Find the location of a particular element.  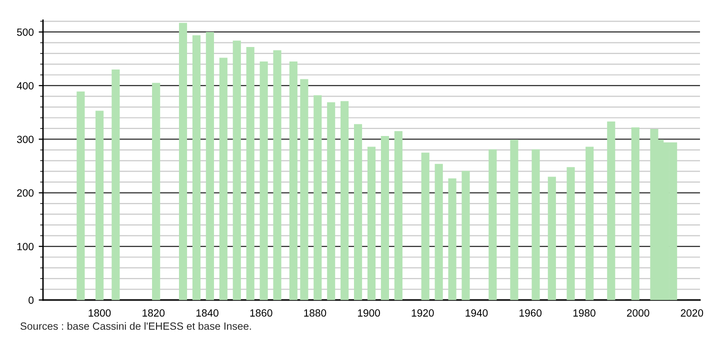

x-tick-label: 1840 is located at coordinates (207, 313).